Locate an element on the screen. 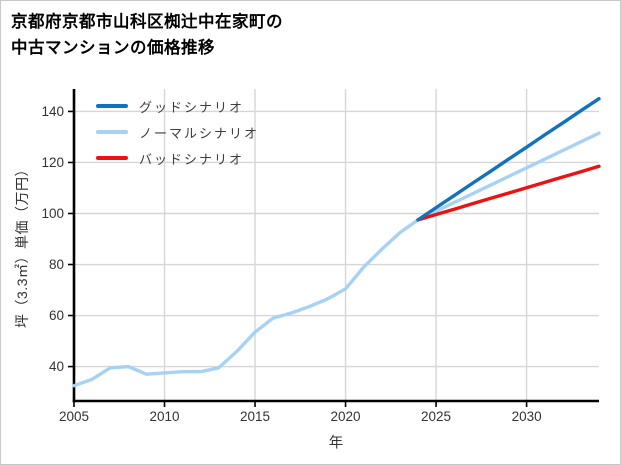 The image size is (621, 465). y-tick-label: 140 is located at coordinates (52, 111).